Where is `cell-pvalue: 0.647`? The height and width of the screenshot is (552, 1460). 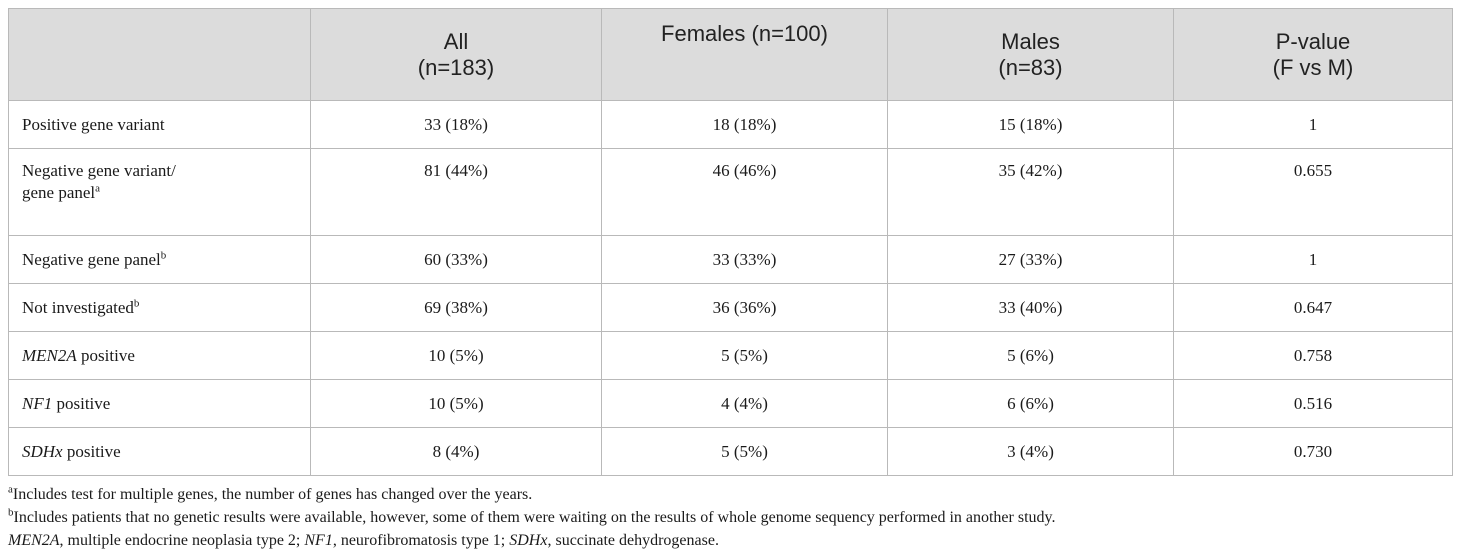 cell-pvalue: 0.647 is located at coordinates (1313, 307).